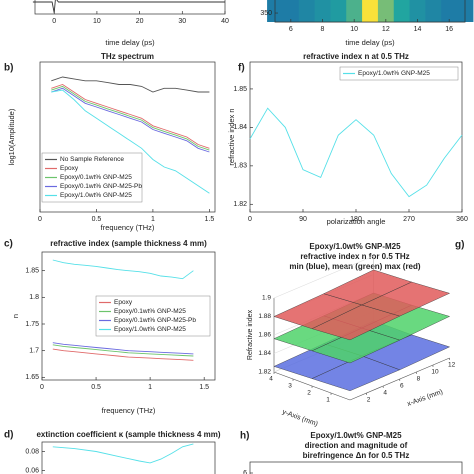 The width and height of the screenshot is (474, 474). I want to click on chart-title: refractive index n at 0.5 THz, so click(356, 56).